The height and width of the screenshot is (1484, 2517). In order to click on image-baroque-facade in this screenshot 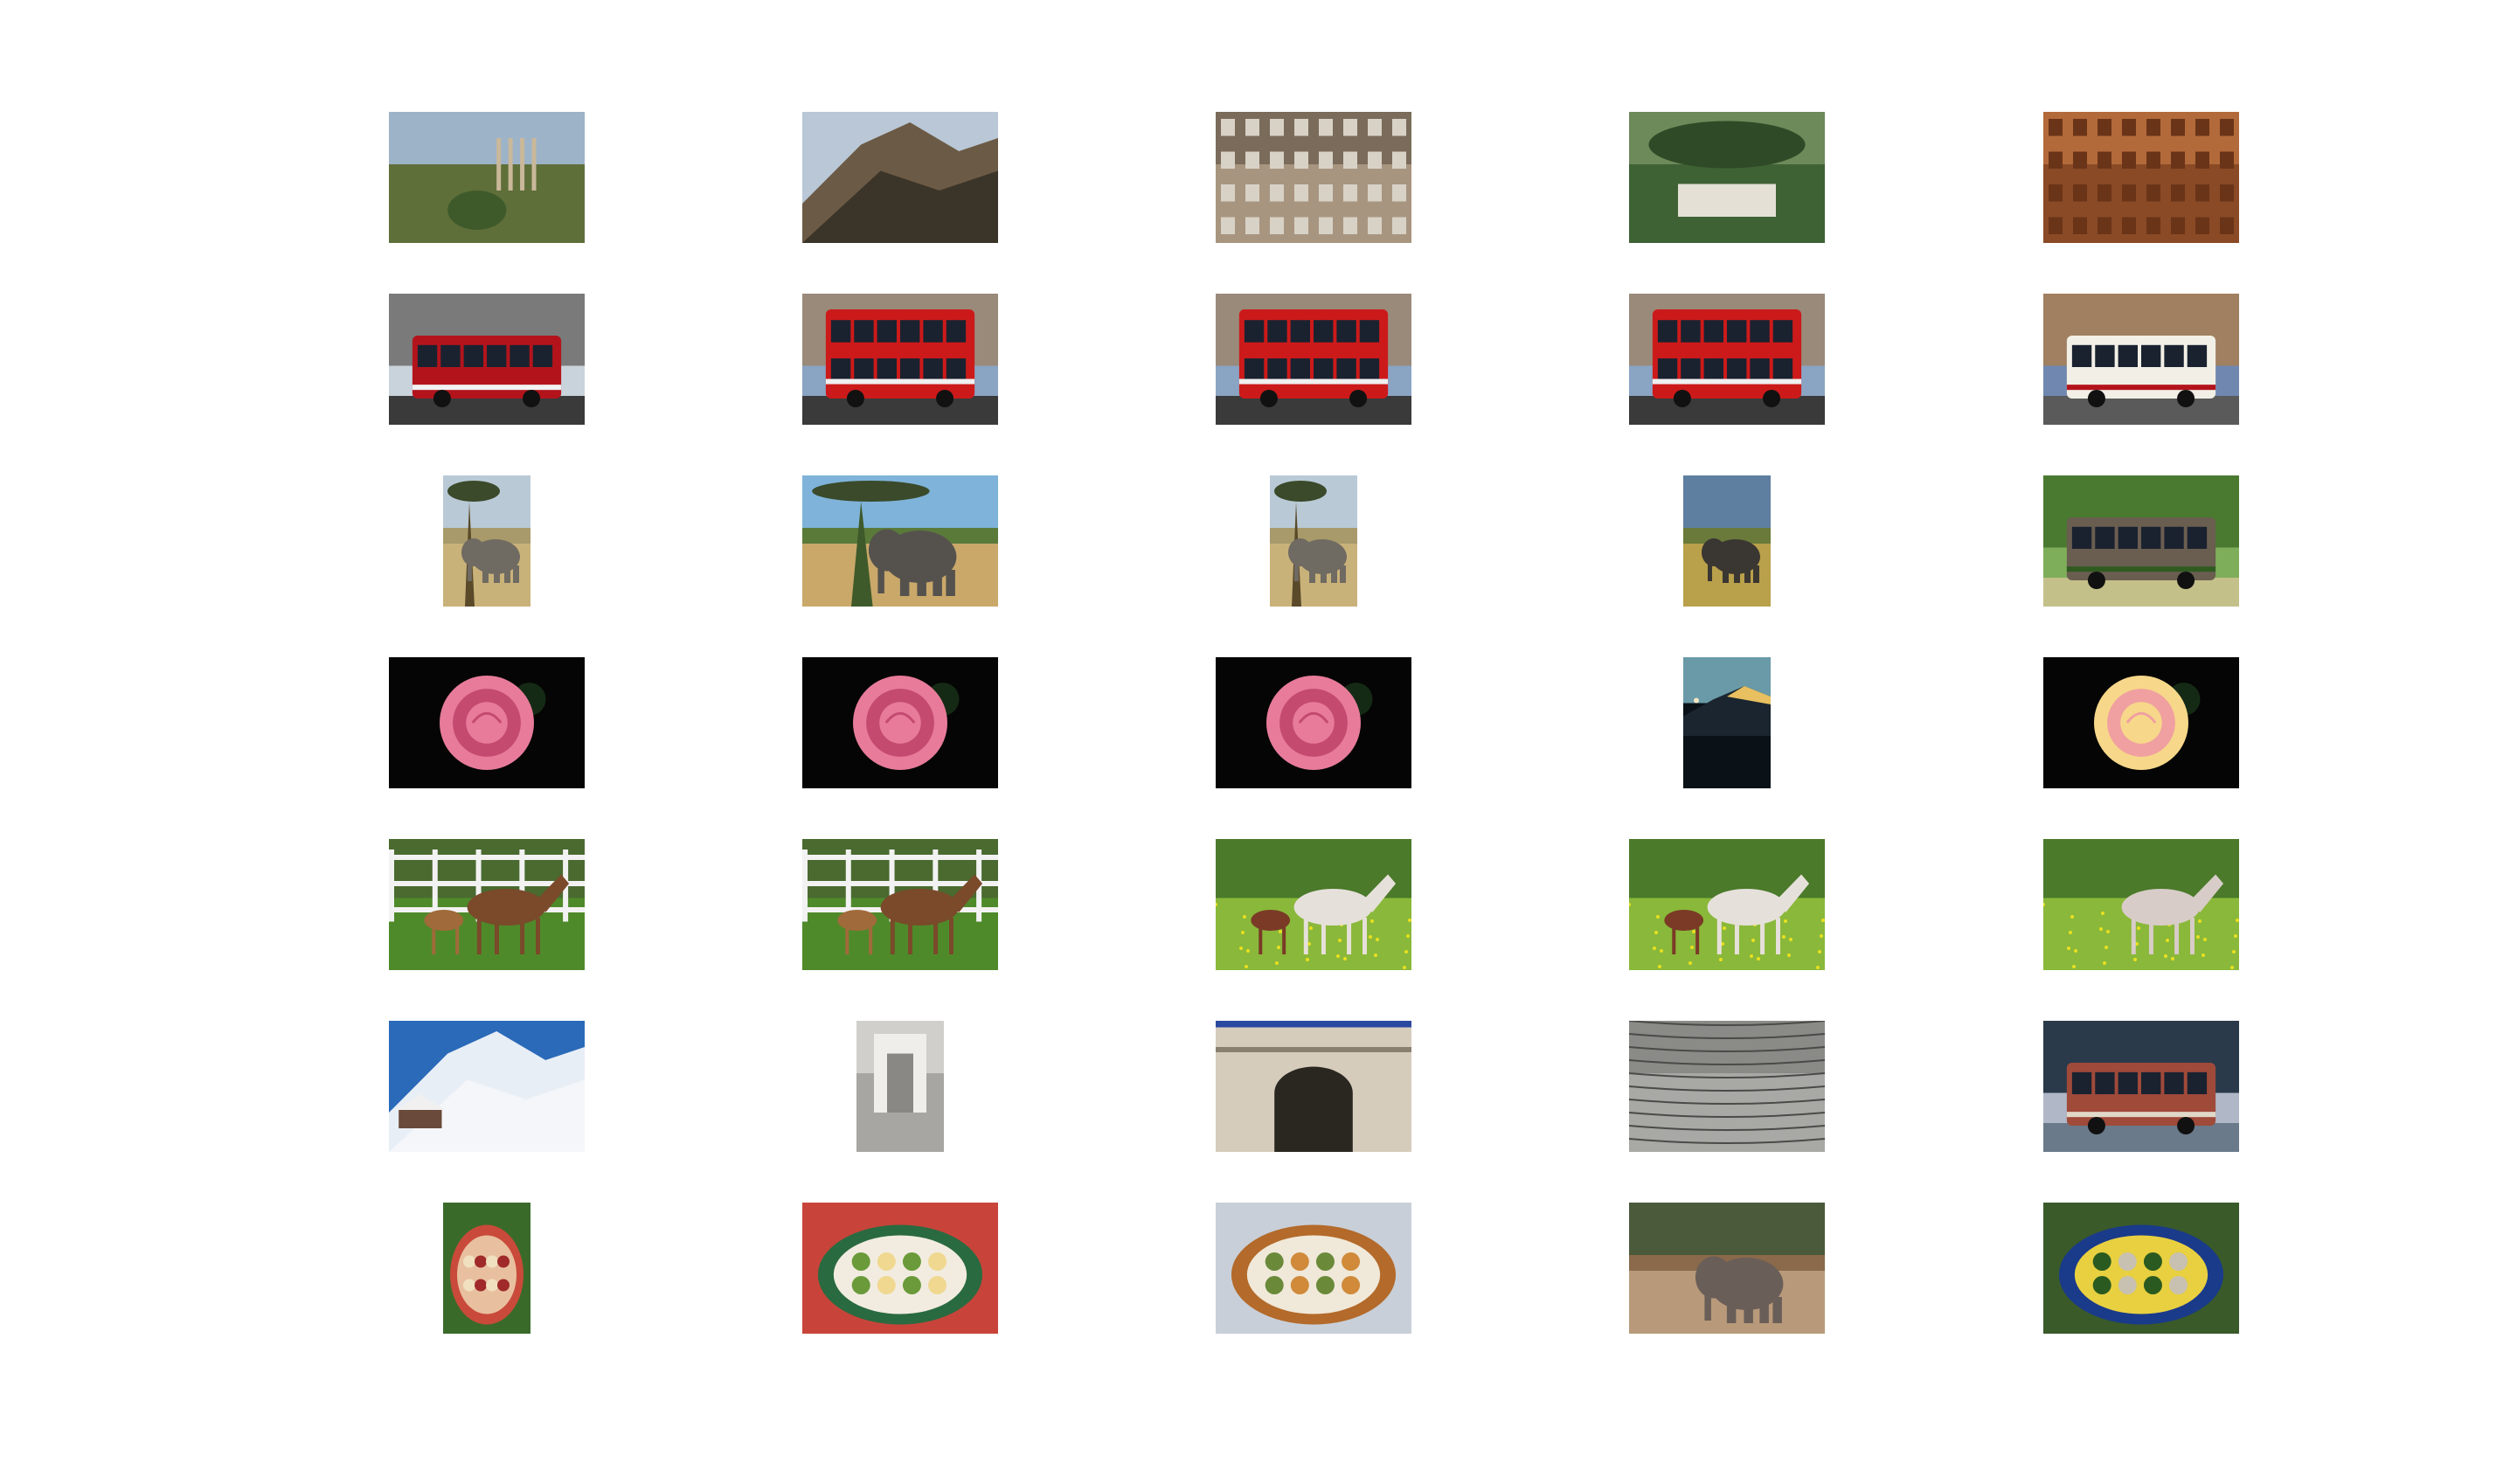, I will do `click(2141, 177)`.